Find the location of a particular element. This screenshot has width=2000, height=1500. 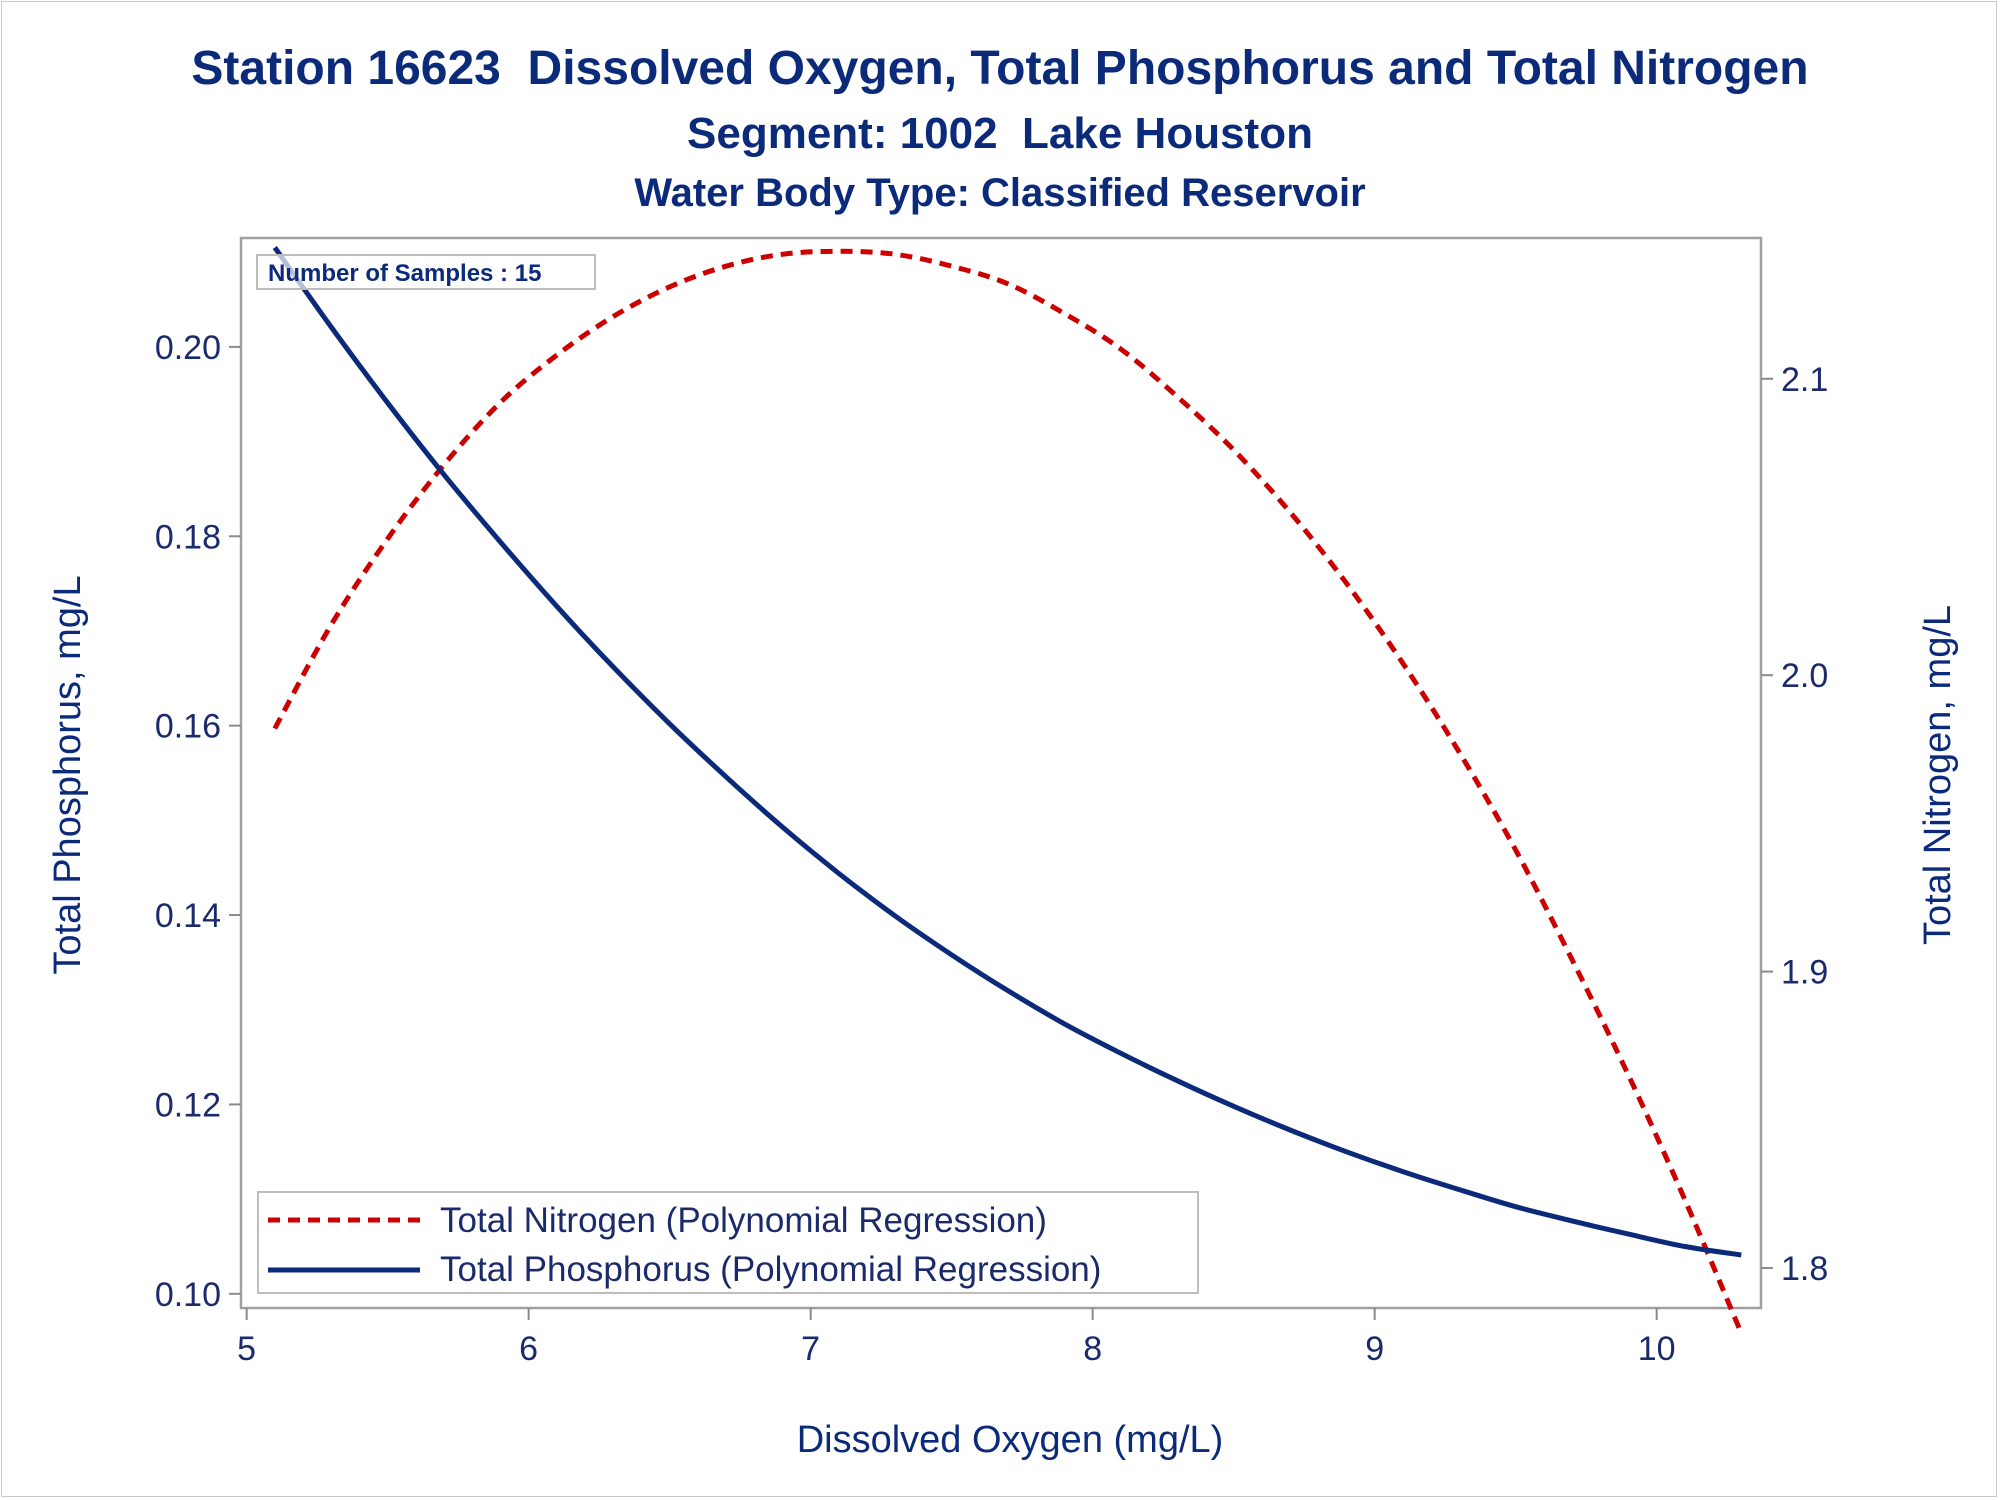

legend-box is located at coordinates (728, 1242).